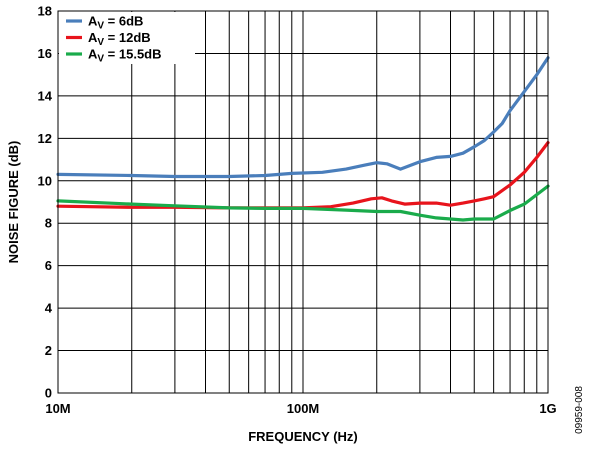  Describe the element at coordinates (48, 265) in the screenshot. I see `y-tick-label: 6` at that location.